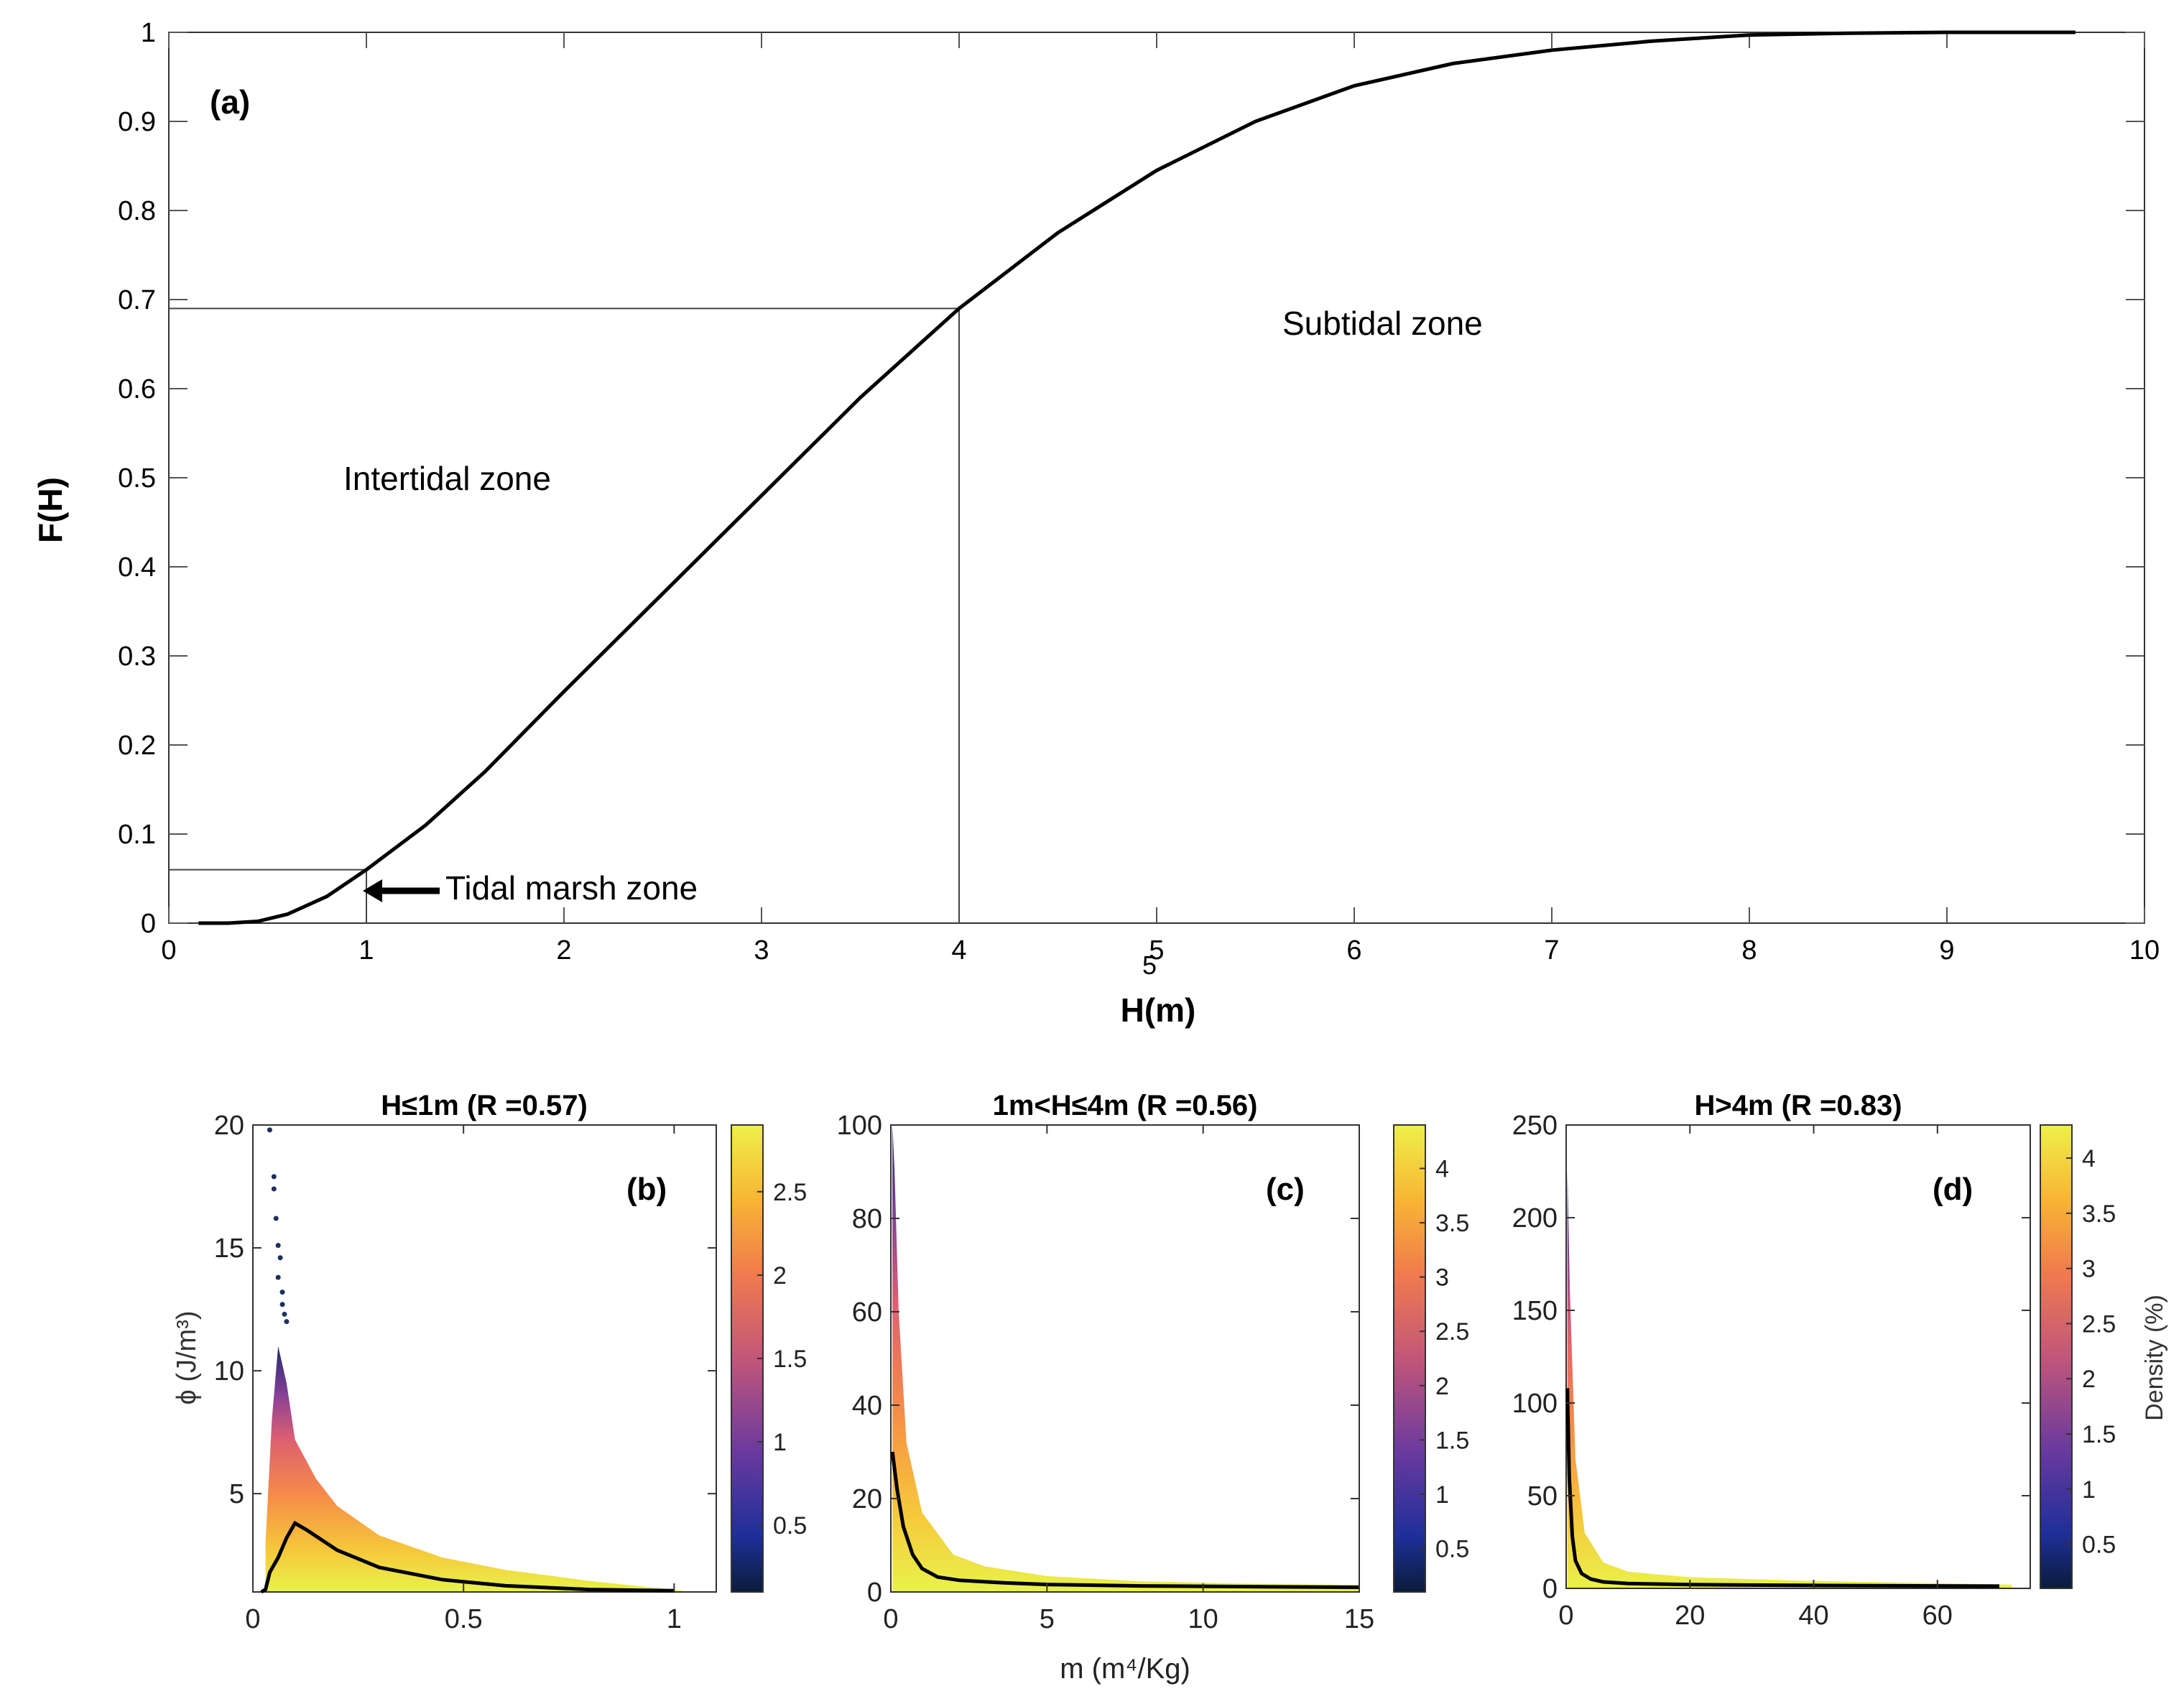  I want to click on panel-a-y-tick-label: 0.7, so click(137, 300).